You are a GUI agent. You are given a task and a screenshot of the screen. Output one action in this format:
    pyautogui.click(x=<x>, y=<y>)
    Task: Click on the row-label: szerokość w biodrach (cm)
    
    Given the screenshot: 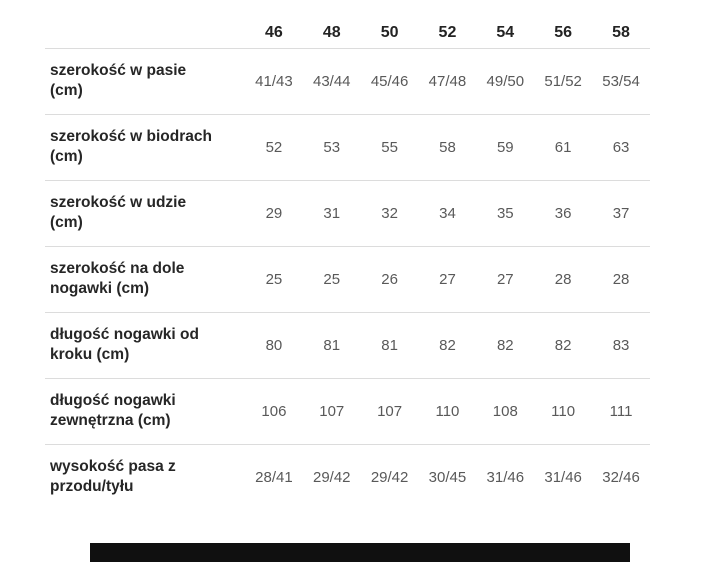 What is the action you would take?
    pyautogui.click(x=145, y=147)
    